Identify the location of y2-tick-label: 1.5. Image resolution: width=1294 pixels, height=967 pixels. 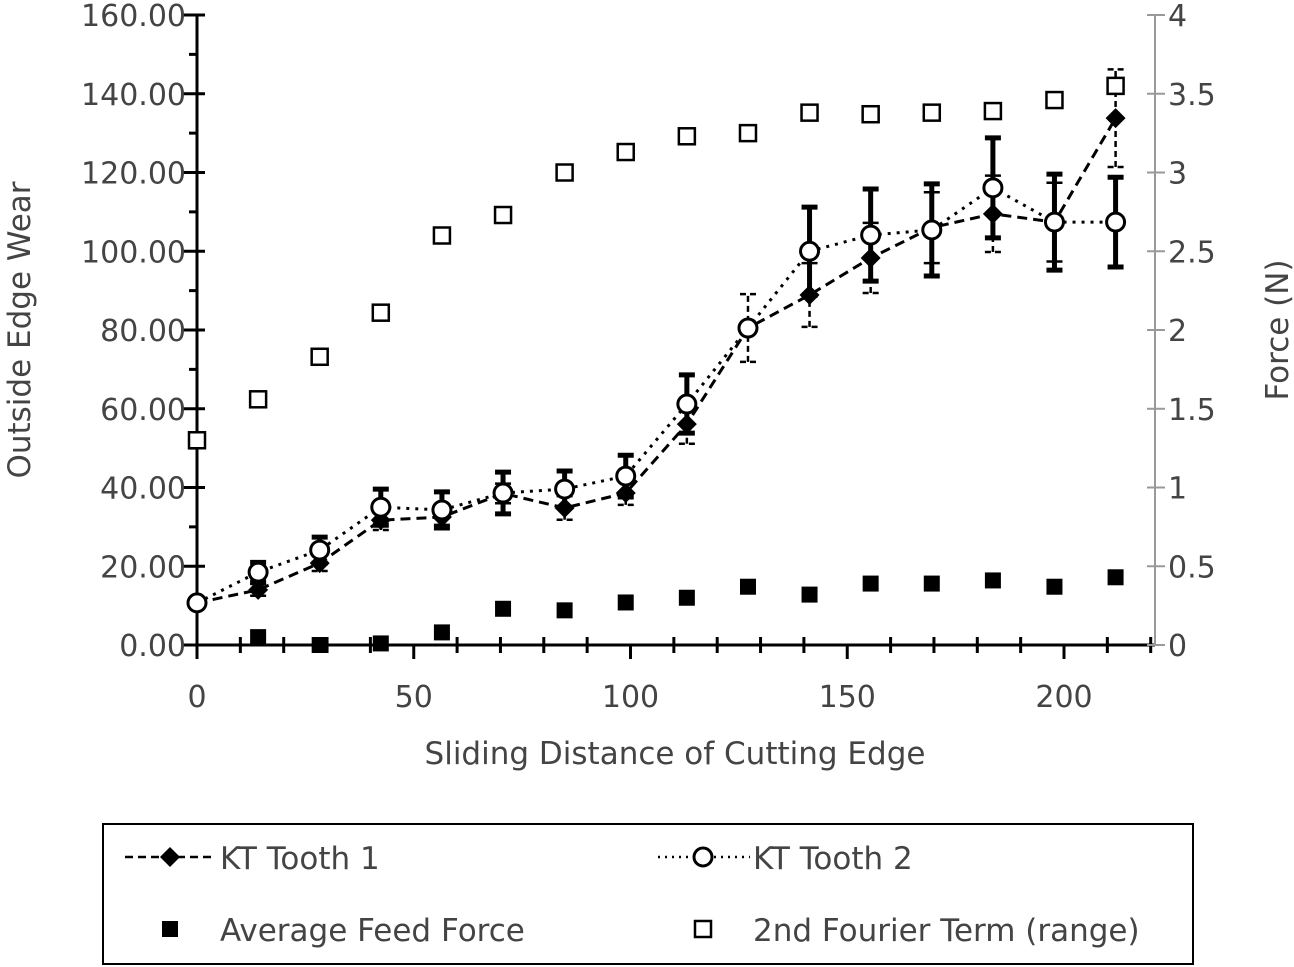
(1192, 410).